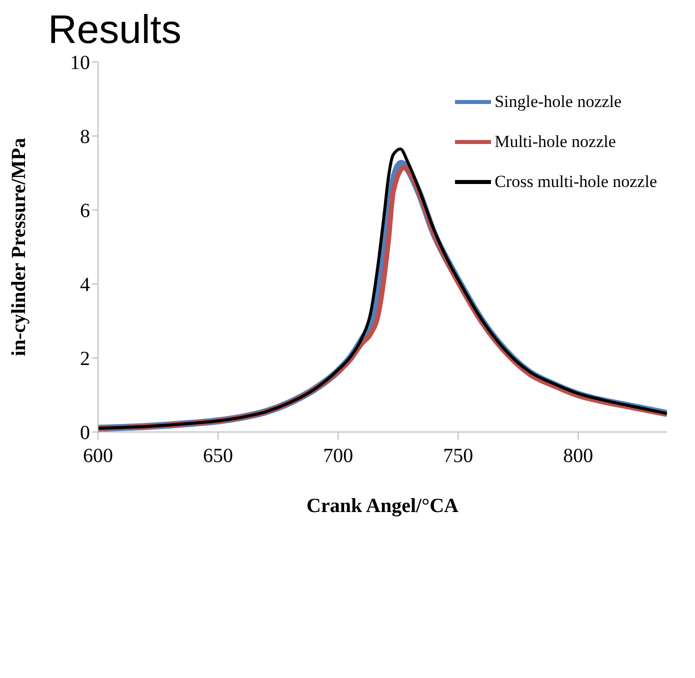 The height and width of the screenshot is (678, 695). What do you see at coordinates (85, 359) in the screenshot?
I see `y-tick-label: 2` at bounding box center [85, 359].